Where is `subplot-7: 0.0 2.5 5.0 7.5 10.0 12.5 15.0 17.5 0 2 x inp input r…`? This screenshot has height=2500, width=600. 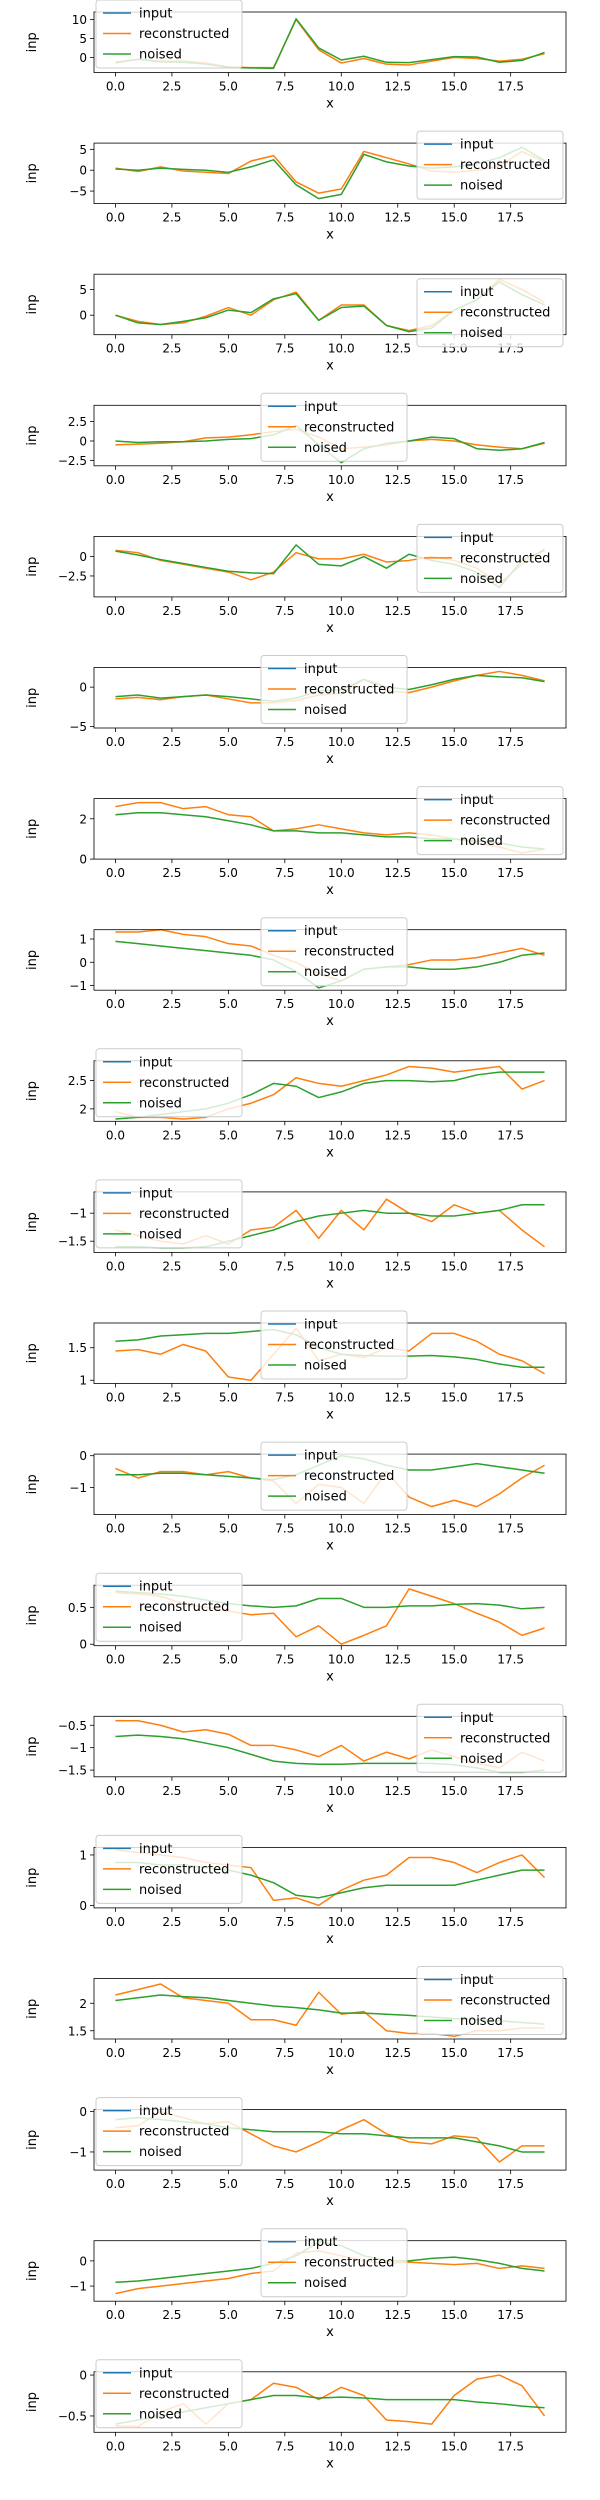 subplot-7: 0.0 2.5 5.0 7.5 10.0 12.5 15.0 17.5 0 2 x inp input r… is located at coordinates (296, 842).